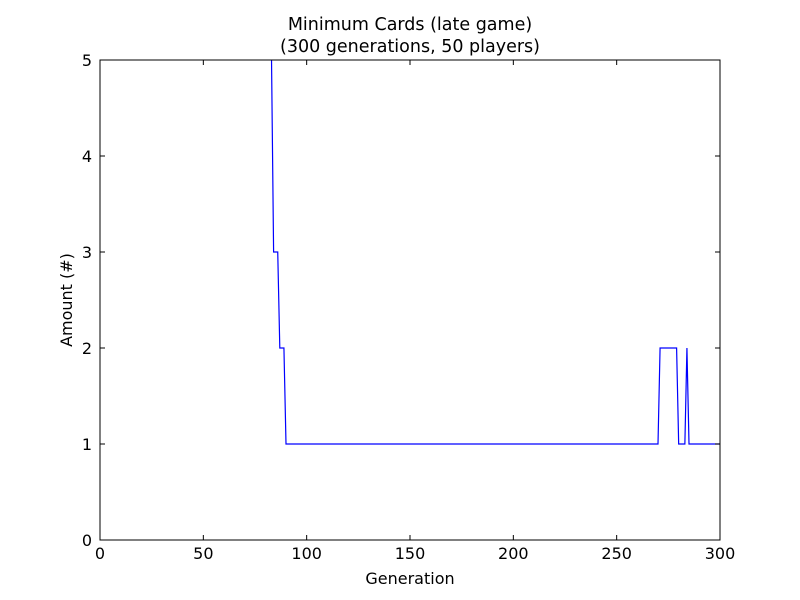 This screenshot has width=800, height=600. What do you see at coordinates (306, 553) in the screenshot?
I see `x-tick-label: 100` at bounding box center [306, 553].